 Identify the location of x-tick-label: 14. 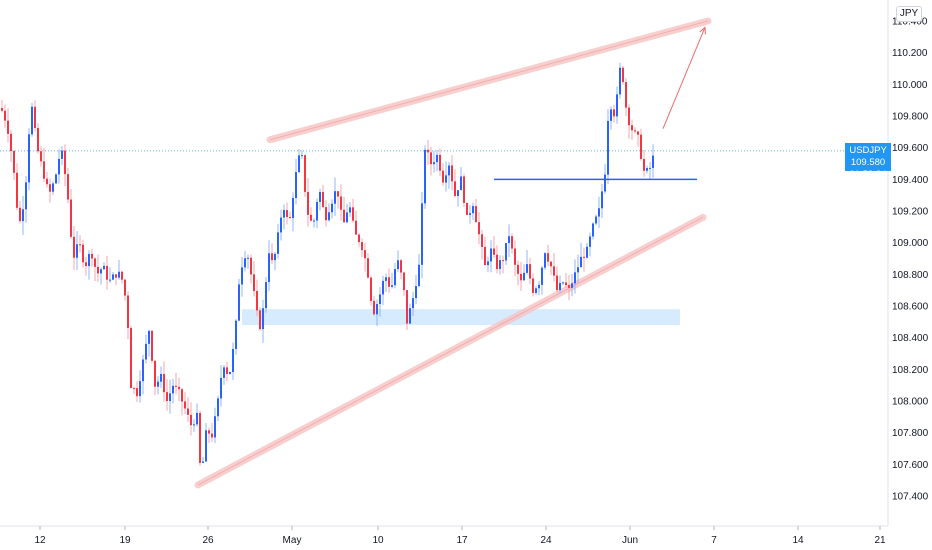
(798, 540).